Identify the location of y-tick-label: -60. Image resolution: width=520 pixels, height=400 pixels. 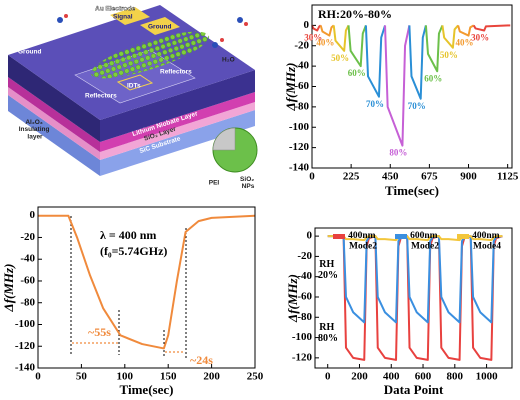
(27, 281).